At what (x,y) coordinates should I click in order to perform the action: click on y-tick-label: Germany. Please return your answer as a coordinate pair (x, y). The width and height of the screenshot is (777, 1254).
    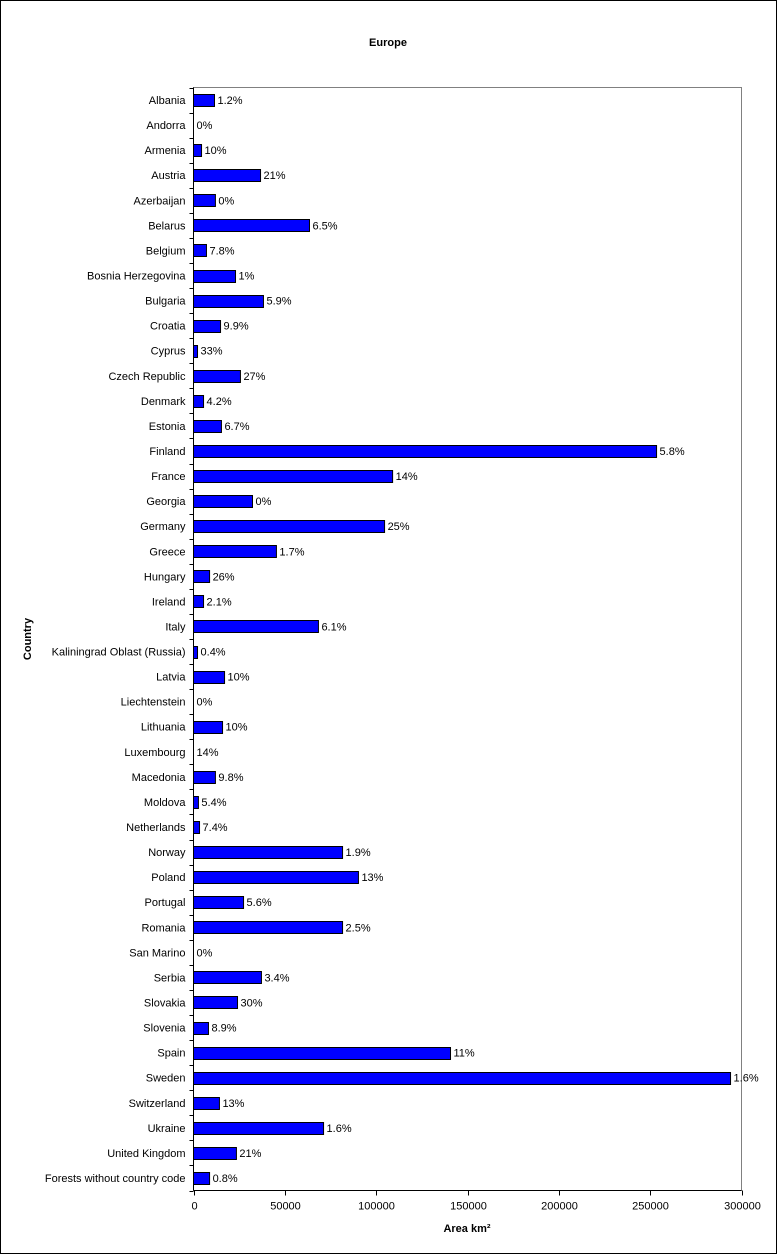
    Looking at the image, I should click on (163, 527).